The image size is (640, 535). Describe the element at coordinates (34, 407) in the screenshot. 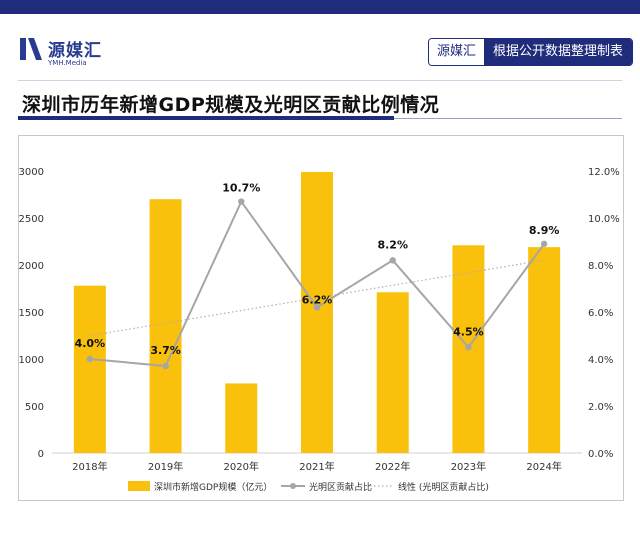

I see `y-left-tick-label: 500` at that location.